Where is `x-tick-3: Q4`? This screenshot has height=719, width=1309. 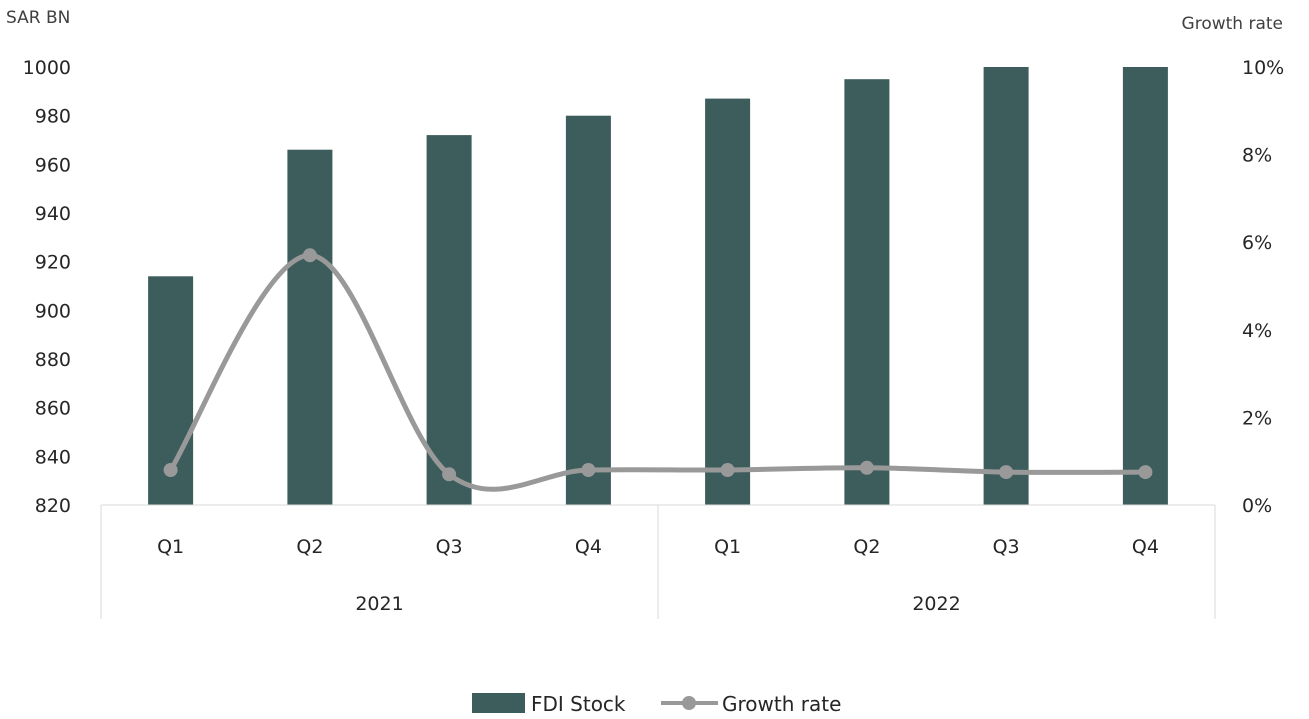
x-tick-3: Q4 is located at coordinates (588, 547).